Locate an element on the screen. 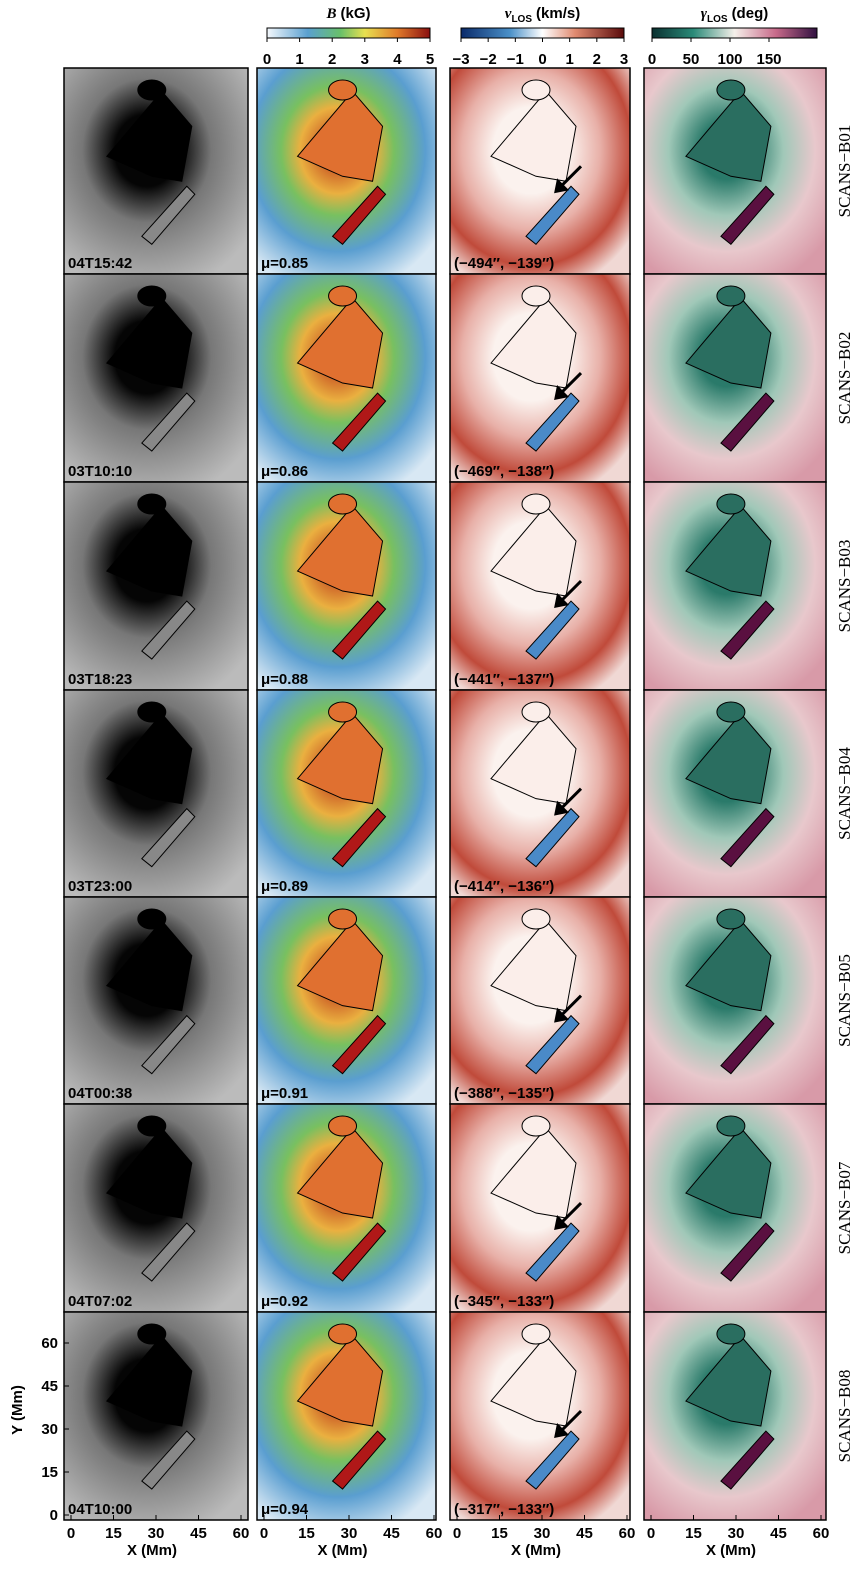 Image resolution: width=866 pixels, height=1595 pixels. colorbar-tick-label: 5 is located at coordinates (430, 59).